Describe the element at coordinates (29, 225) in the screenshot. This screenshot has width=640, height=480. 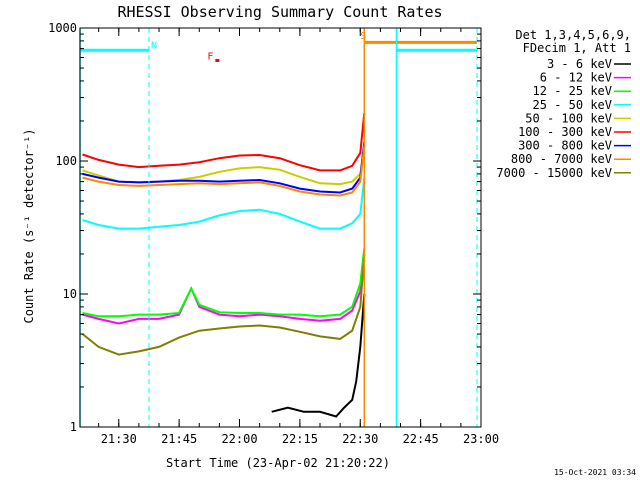
I see `y-axis-label: Count Rate (s⁻¹ detector⁻¹)` at that location.